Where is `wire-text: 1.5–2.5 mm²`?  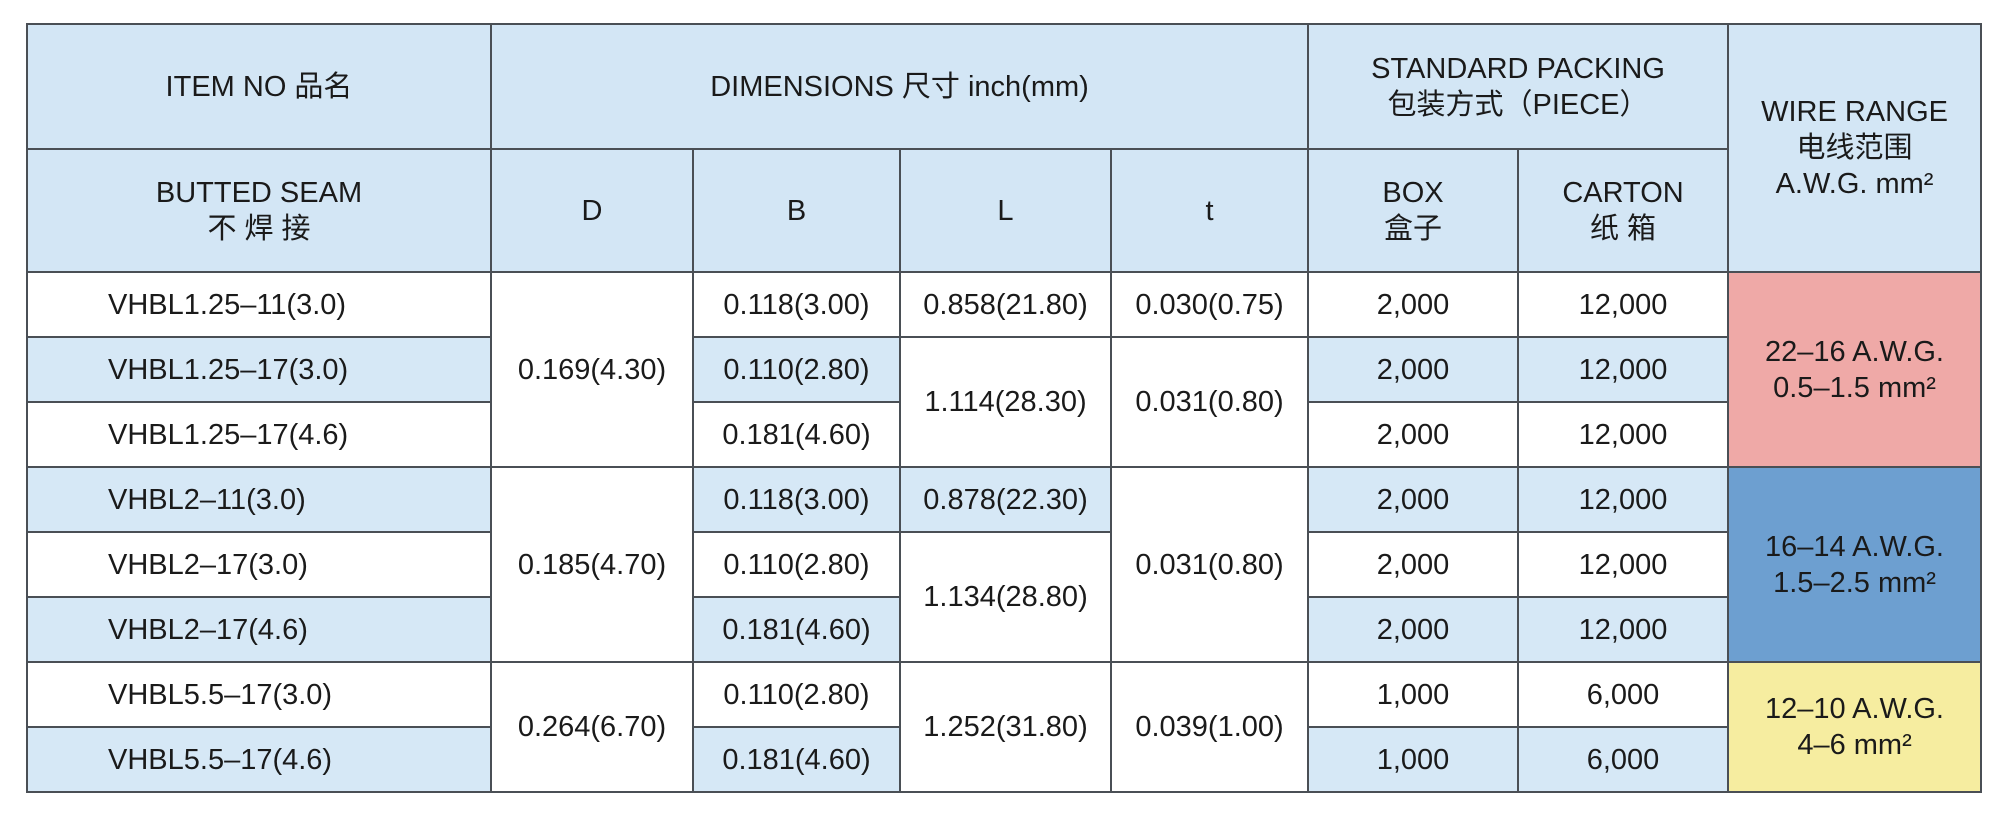 wire-text: 1.5–2.5 mm² is located at coordinates (1854, 582).